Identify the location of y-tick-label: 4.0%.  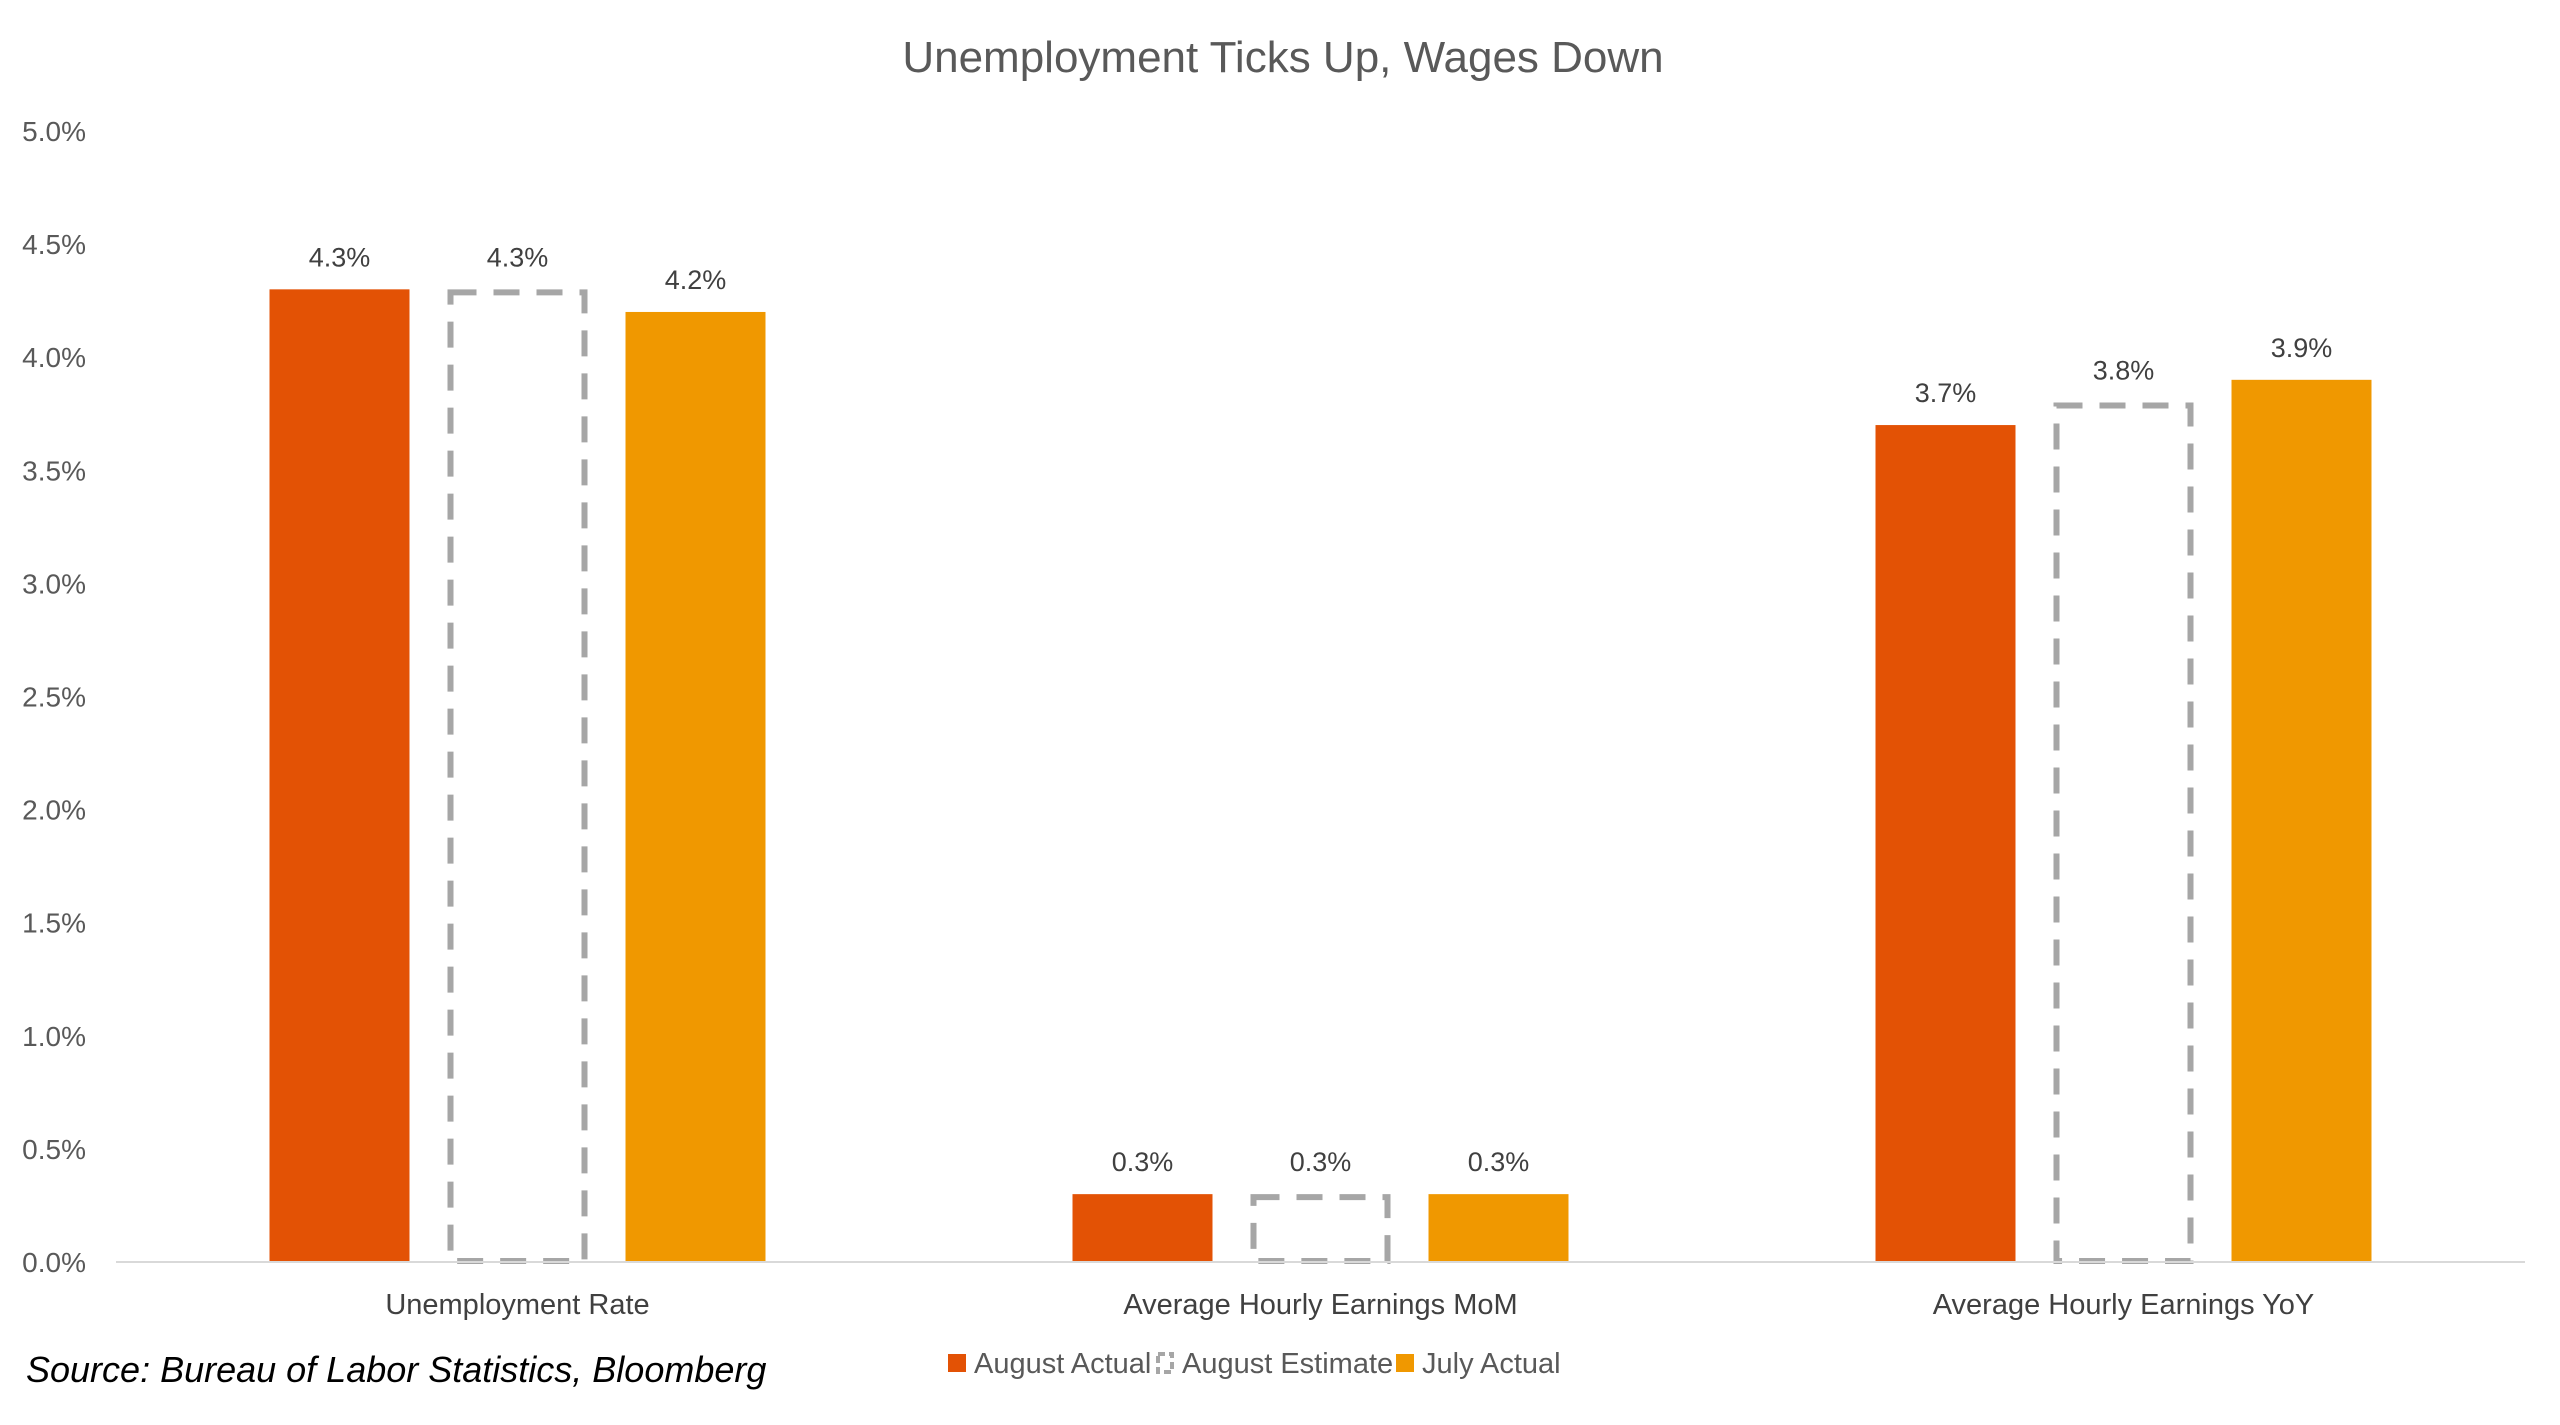
(54, 357).